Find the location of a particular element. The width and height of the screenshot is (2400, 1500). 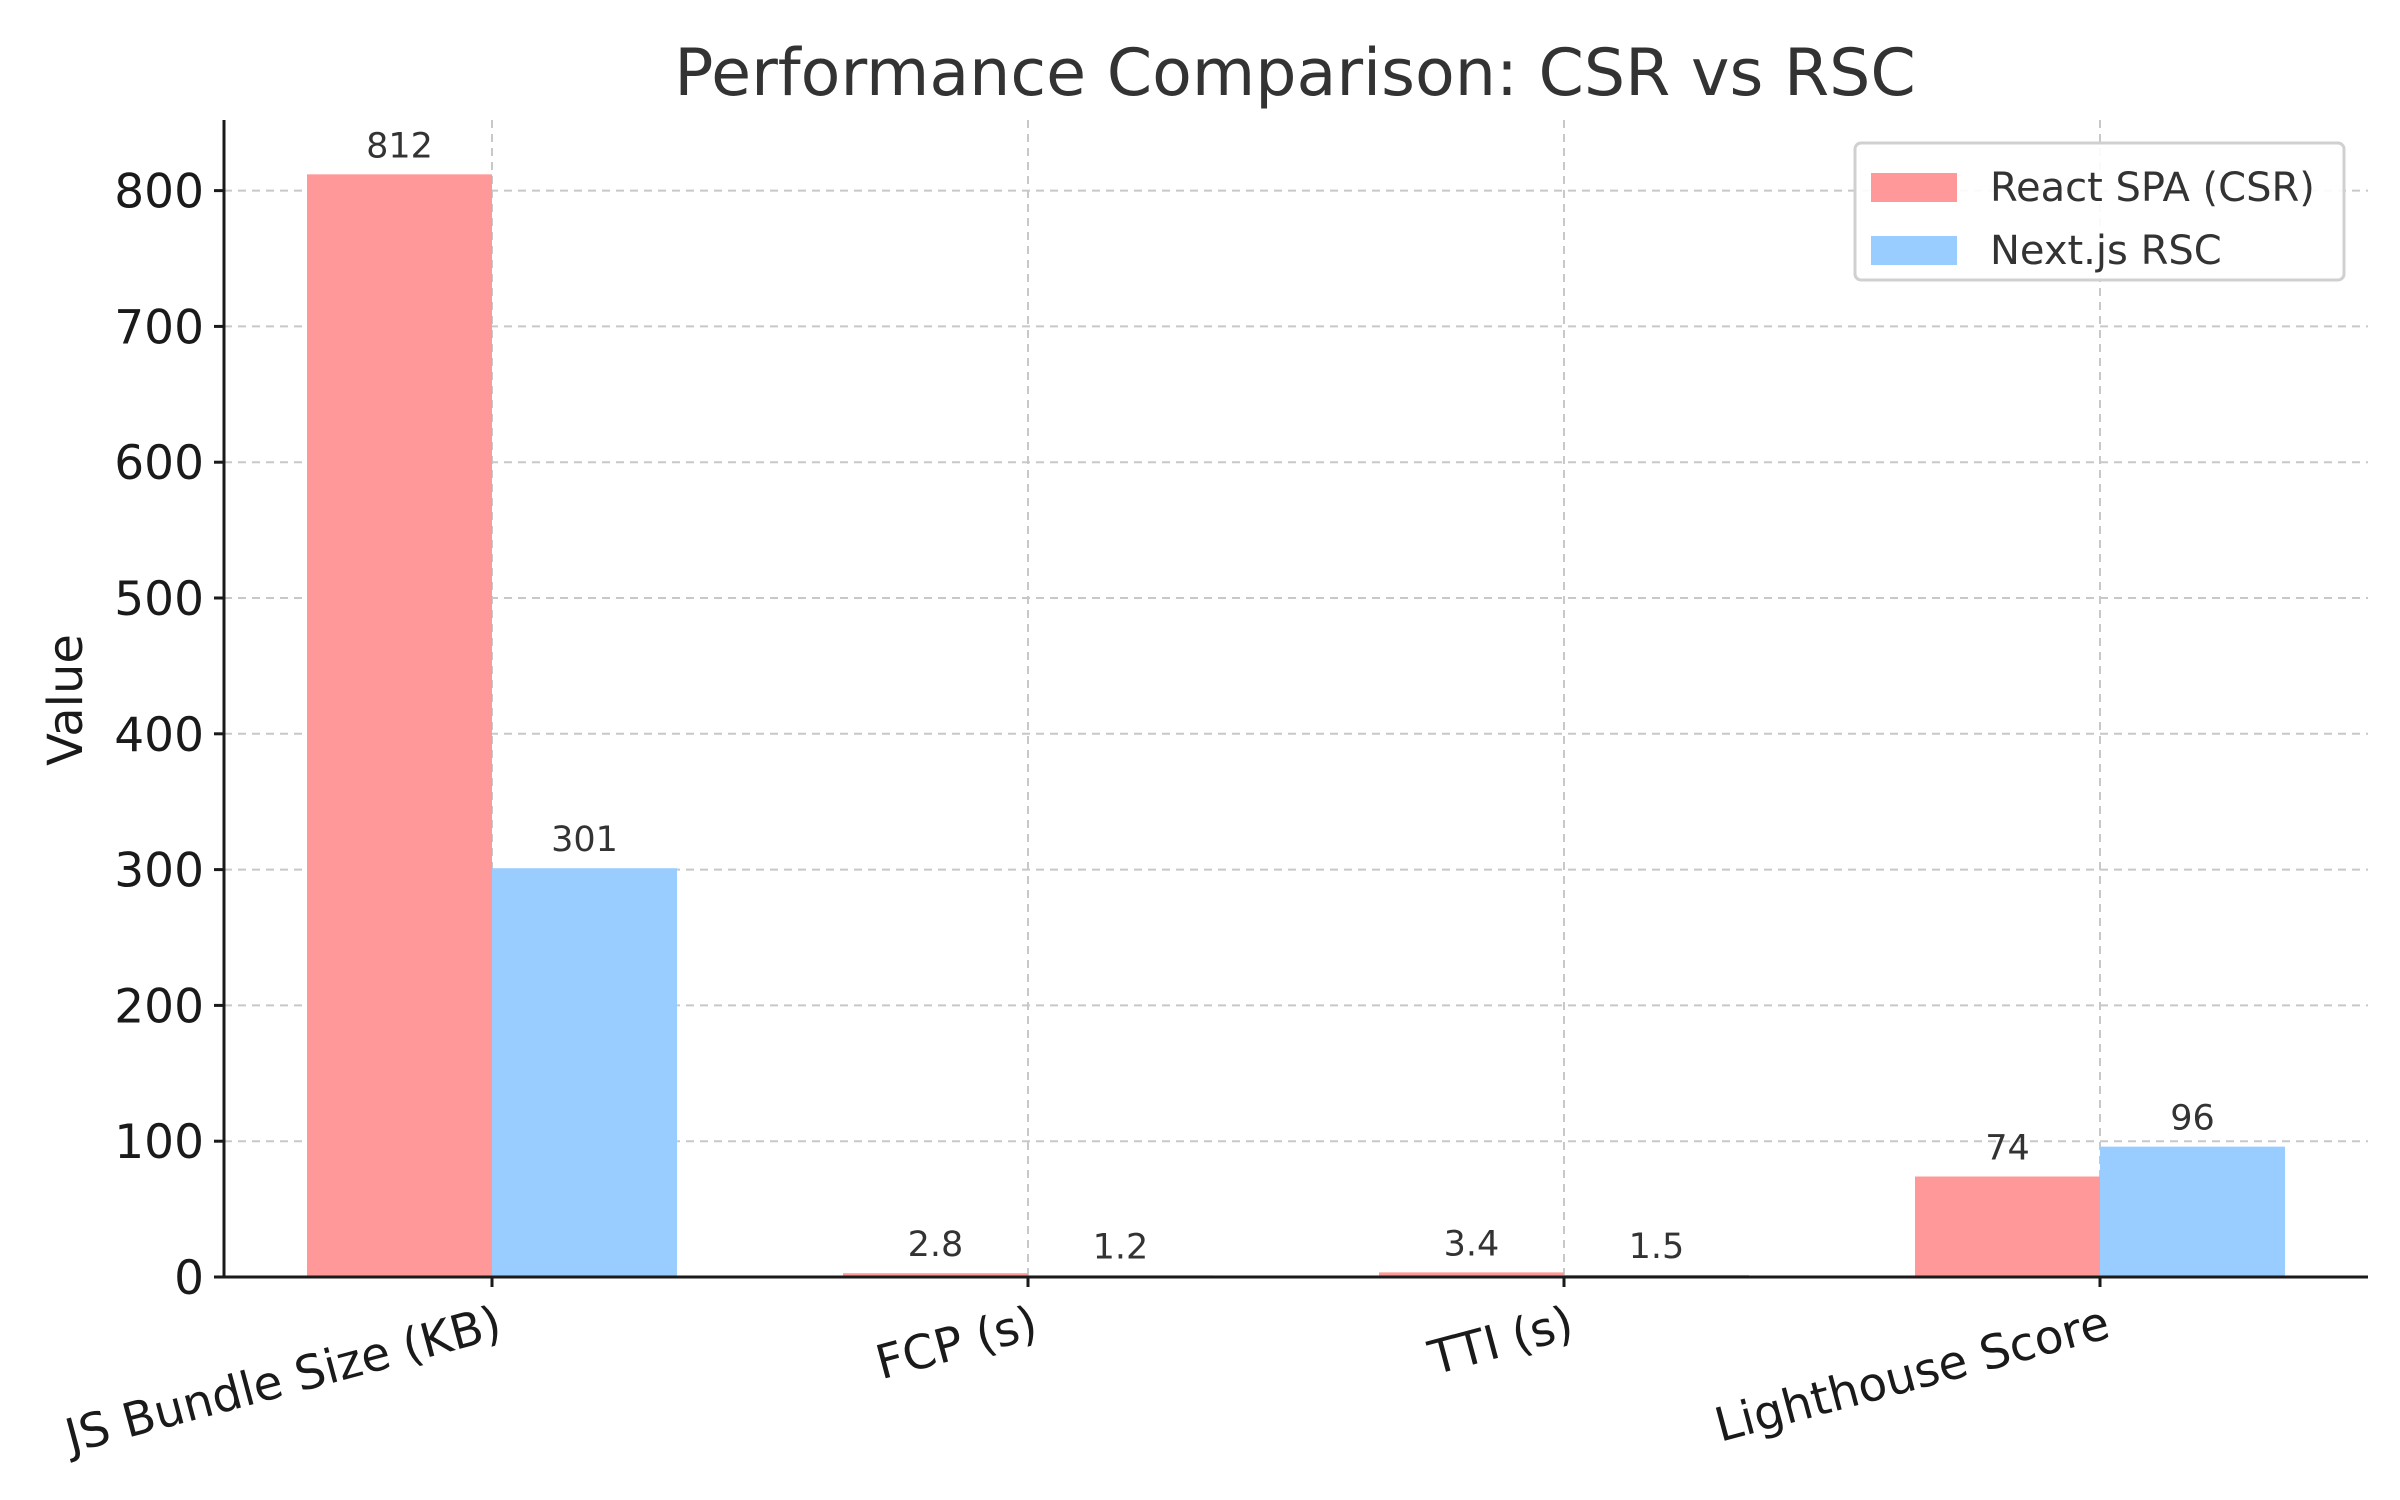

y-tick-label: 600 is located at coordinates (159, 463).